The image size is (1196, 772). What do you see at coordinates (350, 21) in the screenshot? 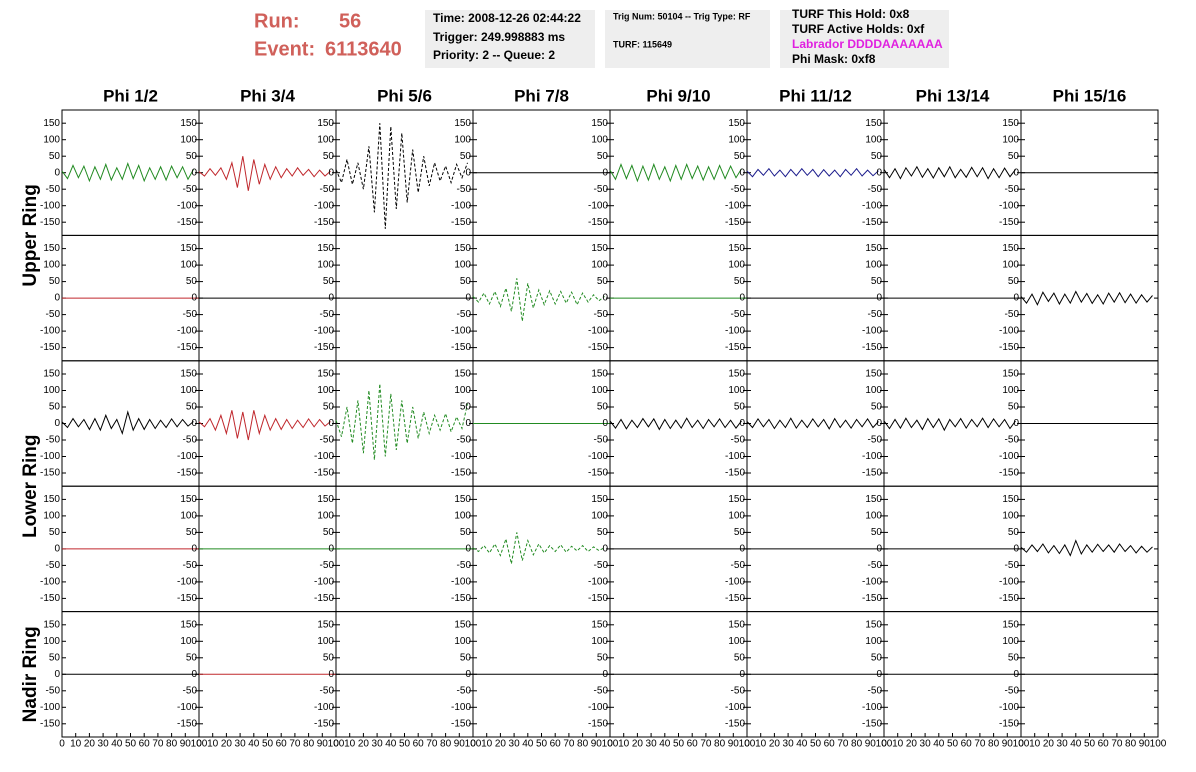
I see `run-number: 56` at bounding box center [350, 21].